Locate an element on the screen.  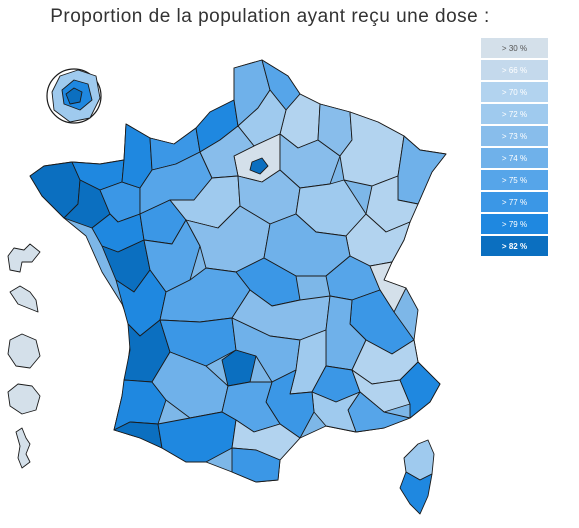
corsica-south is located at coordinates (416, 493).